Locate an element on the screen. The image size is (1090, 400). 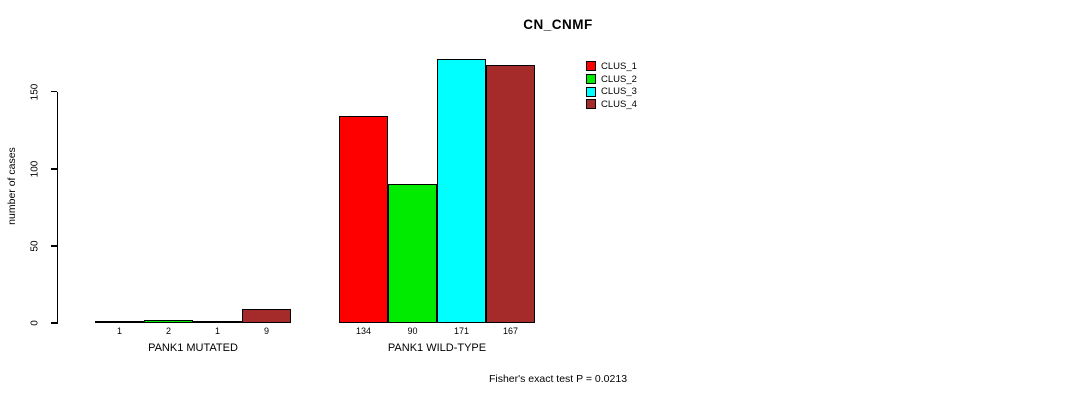
y-axis-tick-label: 50 is located at coordinates (35, 246).